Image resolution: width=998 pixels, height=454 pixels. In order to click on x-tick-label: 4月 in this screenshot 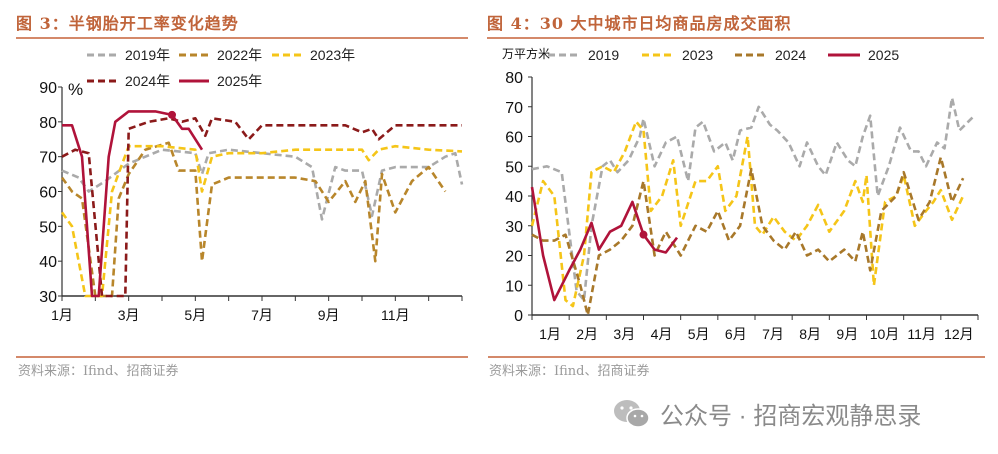, I will do `click(662, 334)`.